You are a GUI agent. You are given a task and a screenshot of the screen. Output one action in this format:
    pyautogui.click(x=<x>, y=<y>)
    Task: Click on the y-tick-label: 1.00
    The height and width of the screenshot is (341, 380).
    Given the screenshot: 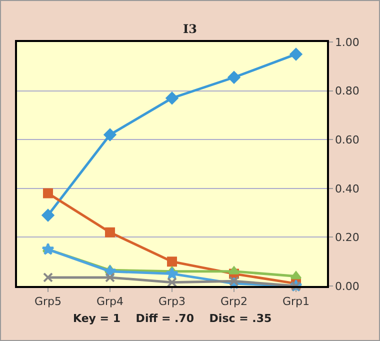 What is the action you would take?
    pyautogui.click(x=347, y=42)
    